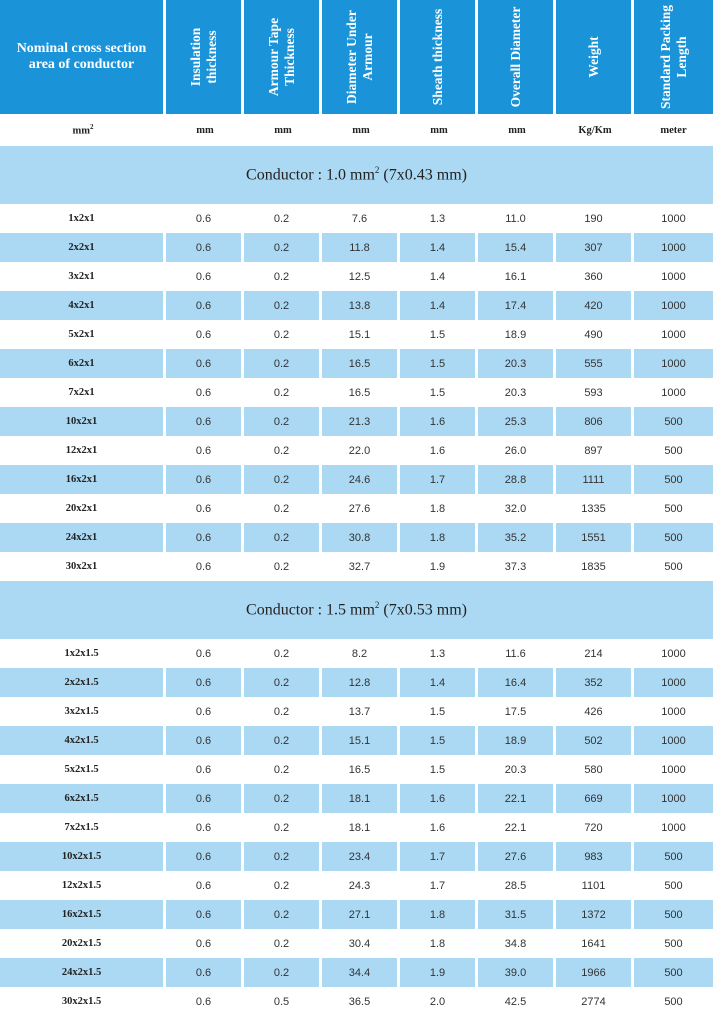 The width and height of the screenshot is (713, 1024). I want to click on table-row: 4x2x1.5 0.6 0.2 15.1 1.5 18.9 502 1000, so click(356, 740).